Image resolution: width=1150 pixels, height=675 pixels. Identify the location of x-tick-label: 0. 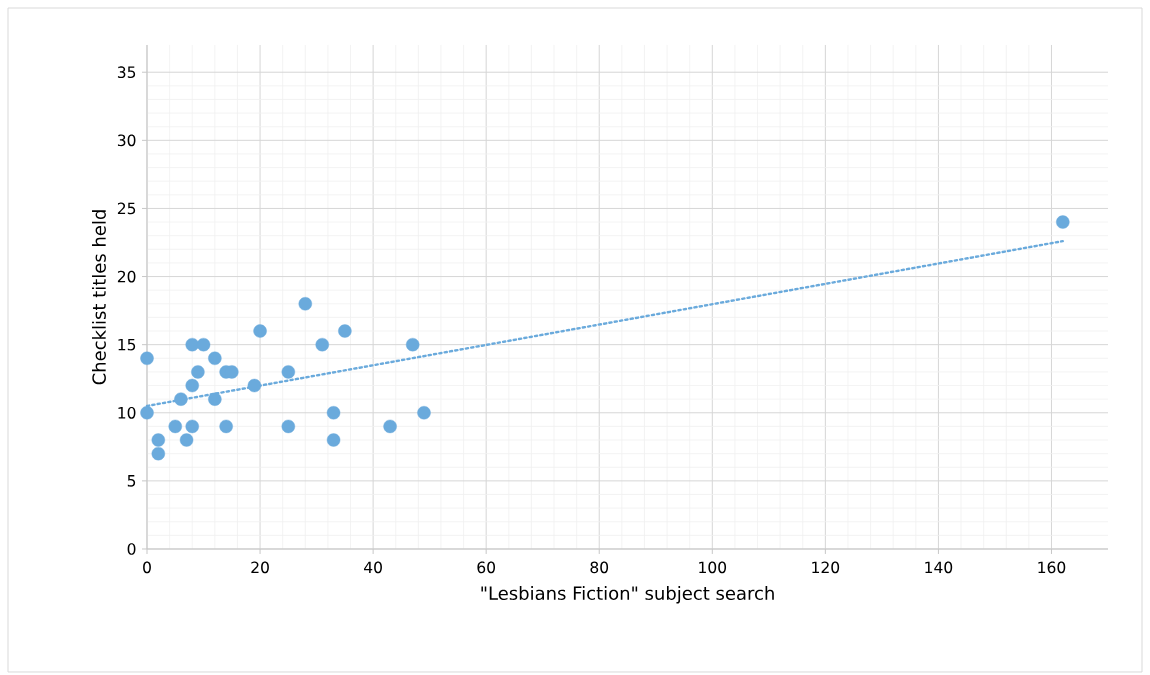
(147, 567).